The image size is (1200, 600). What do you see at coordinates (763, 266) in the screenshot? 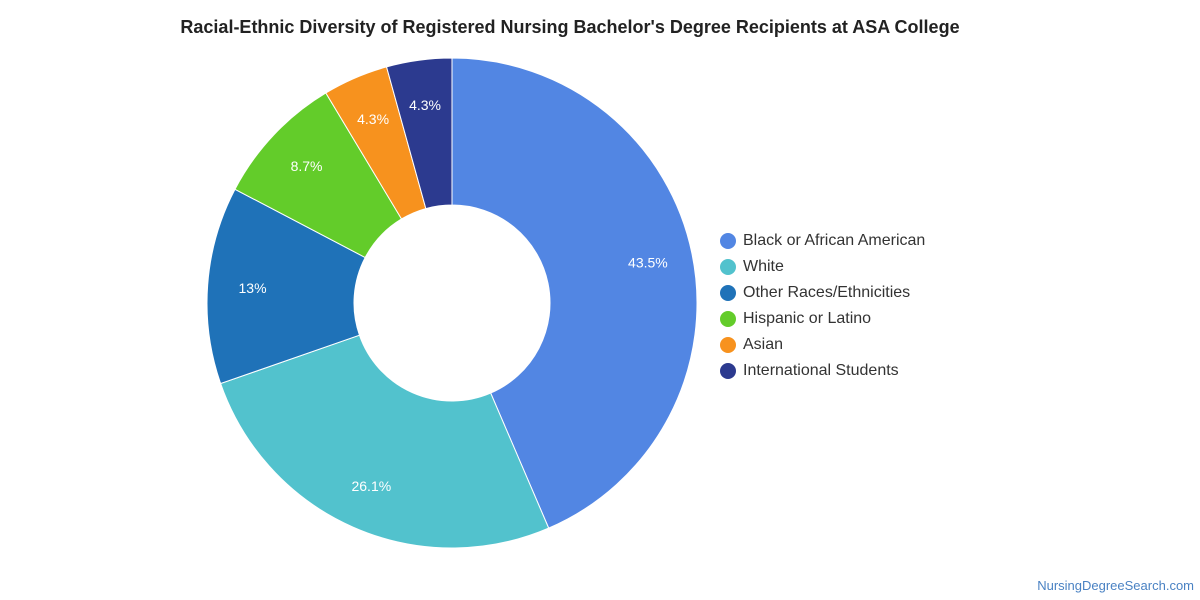
I see `legend-label: White` at bounding box center [763, 266].